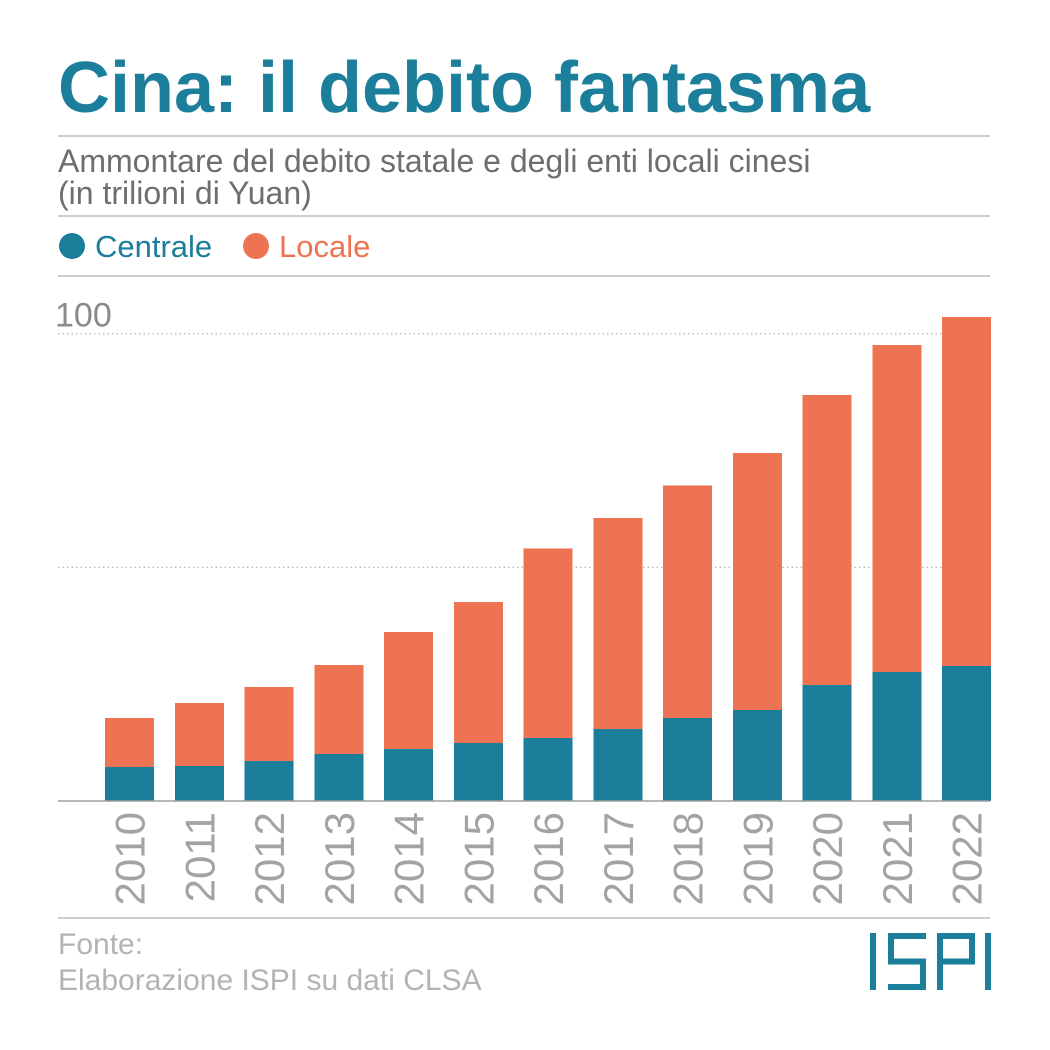 The height and width of the screenshot is (1050, 1050). What do you see at coordinates (214, 246) in the screenshot?
I see `legend: Centrale Locale` at bounding box center [214, 246].